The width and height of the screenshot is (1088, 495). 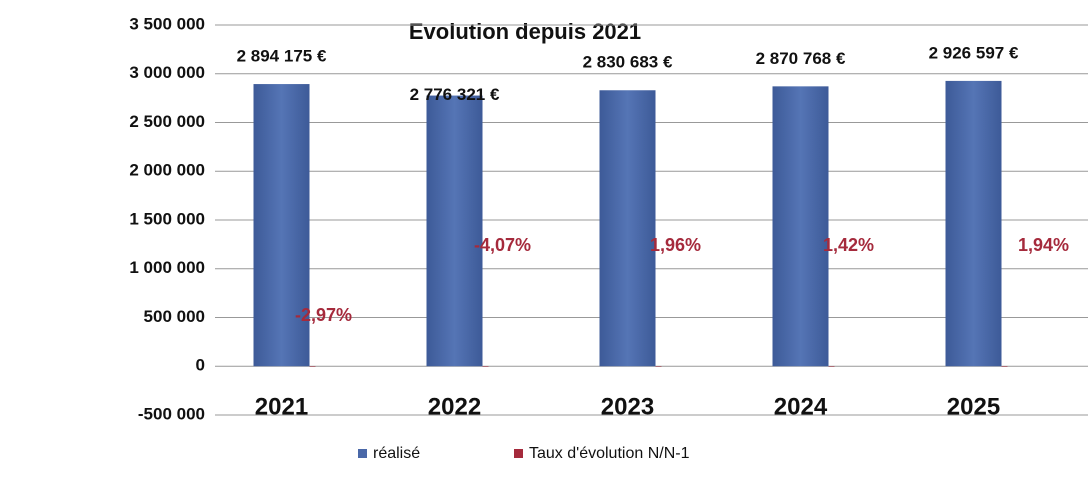 I want to click on rate-label: 1,94%, so click(x=1043, y=245).